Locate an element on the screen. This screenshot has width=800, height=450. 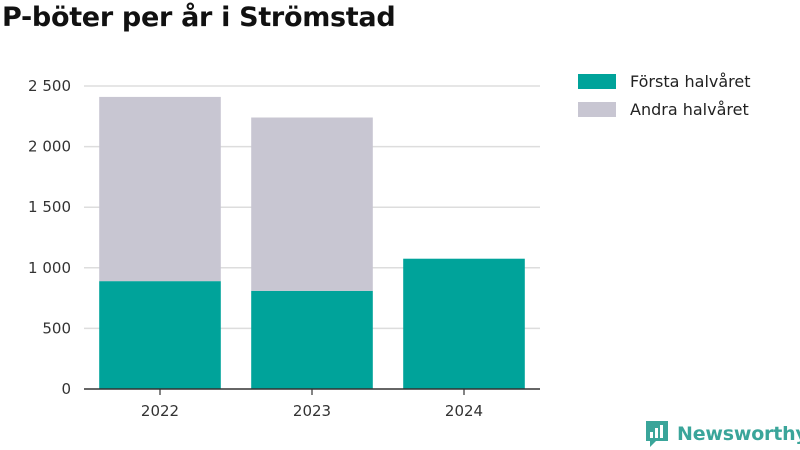
chart-title: P-böter per år i Strömstad is located at coordinates (199, 17).